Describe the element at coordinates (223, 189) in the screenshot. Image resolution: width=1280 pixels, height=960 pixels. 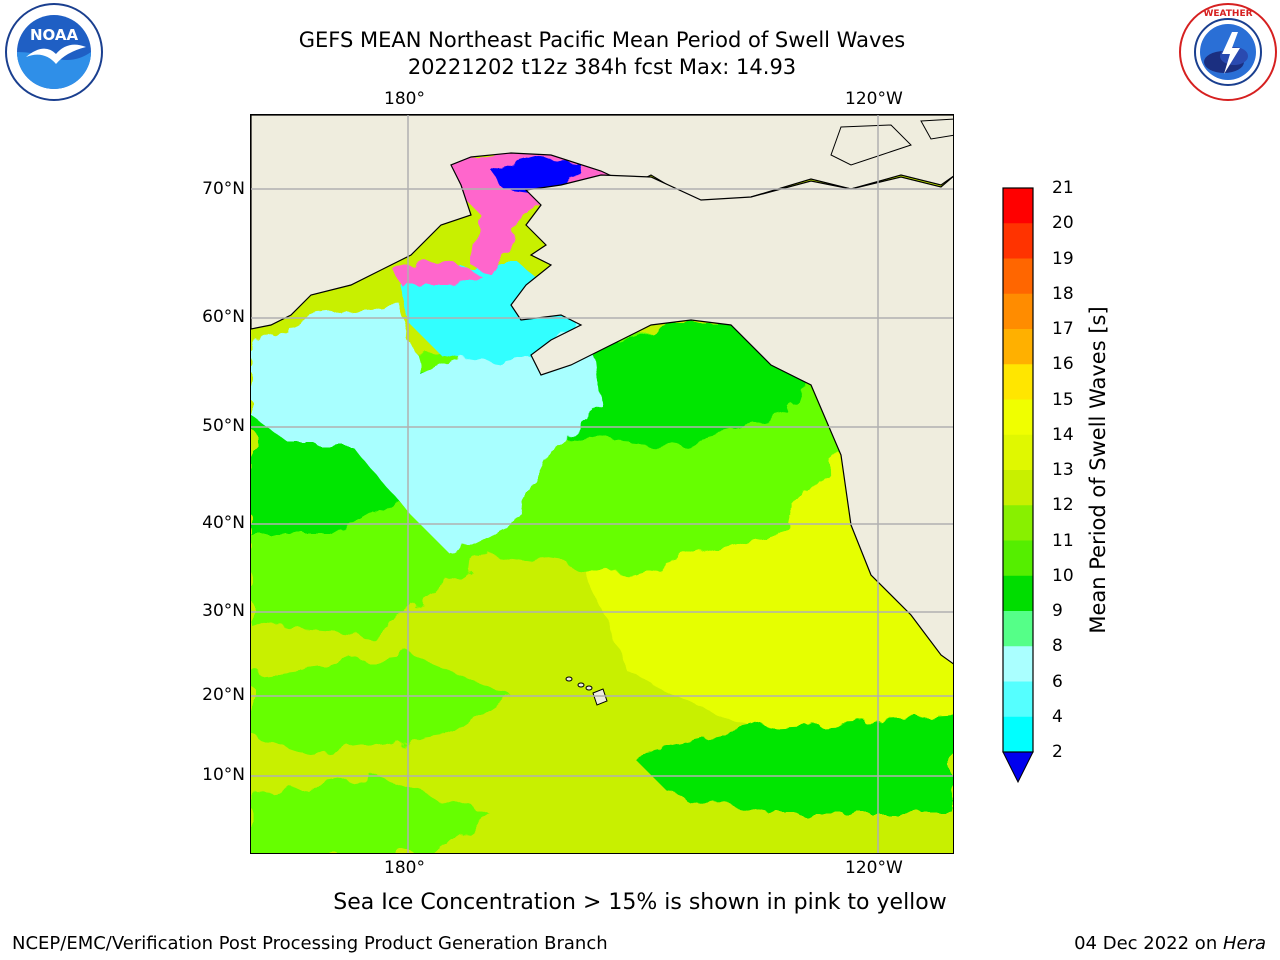
I see `lat-label-70n: 70°N` at that location.